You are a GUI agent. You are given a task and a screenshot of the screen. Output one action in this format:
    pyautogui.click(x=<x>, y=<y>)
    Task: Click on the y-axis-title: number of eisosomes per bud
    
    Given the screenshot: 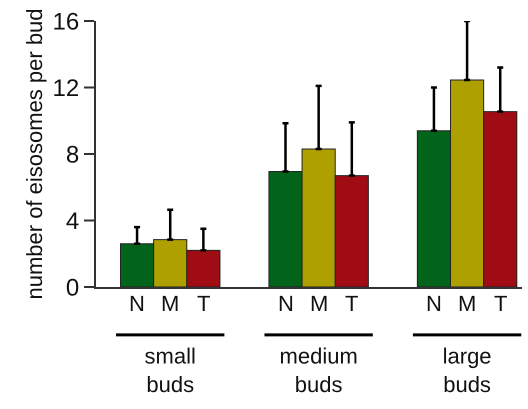 What is the action you would take?
    pyautogui.click(x=34, y=154)
    